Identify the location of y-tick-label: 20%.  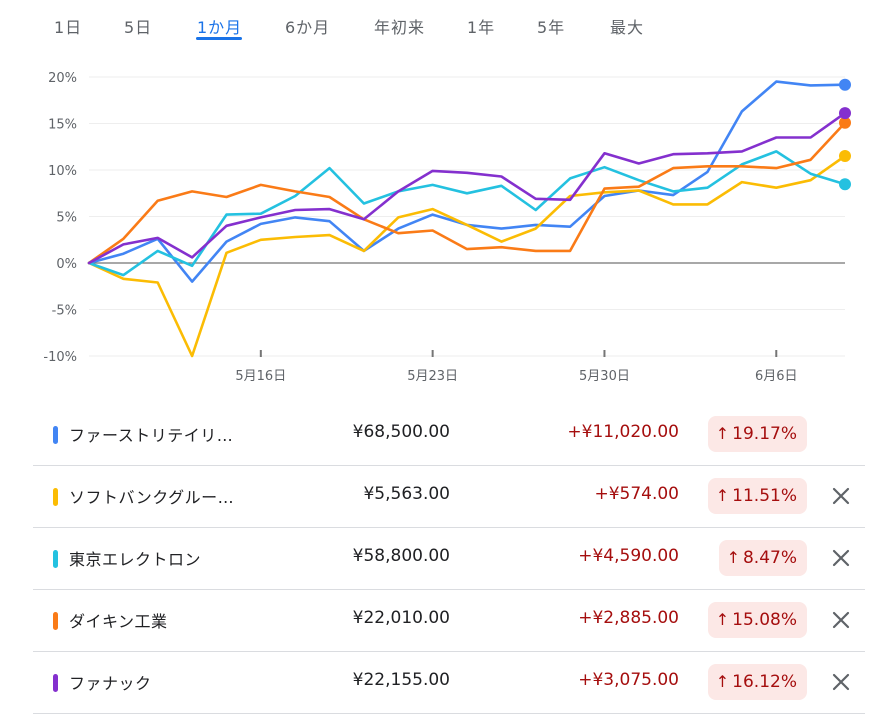
(62, 78).